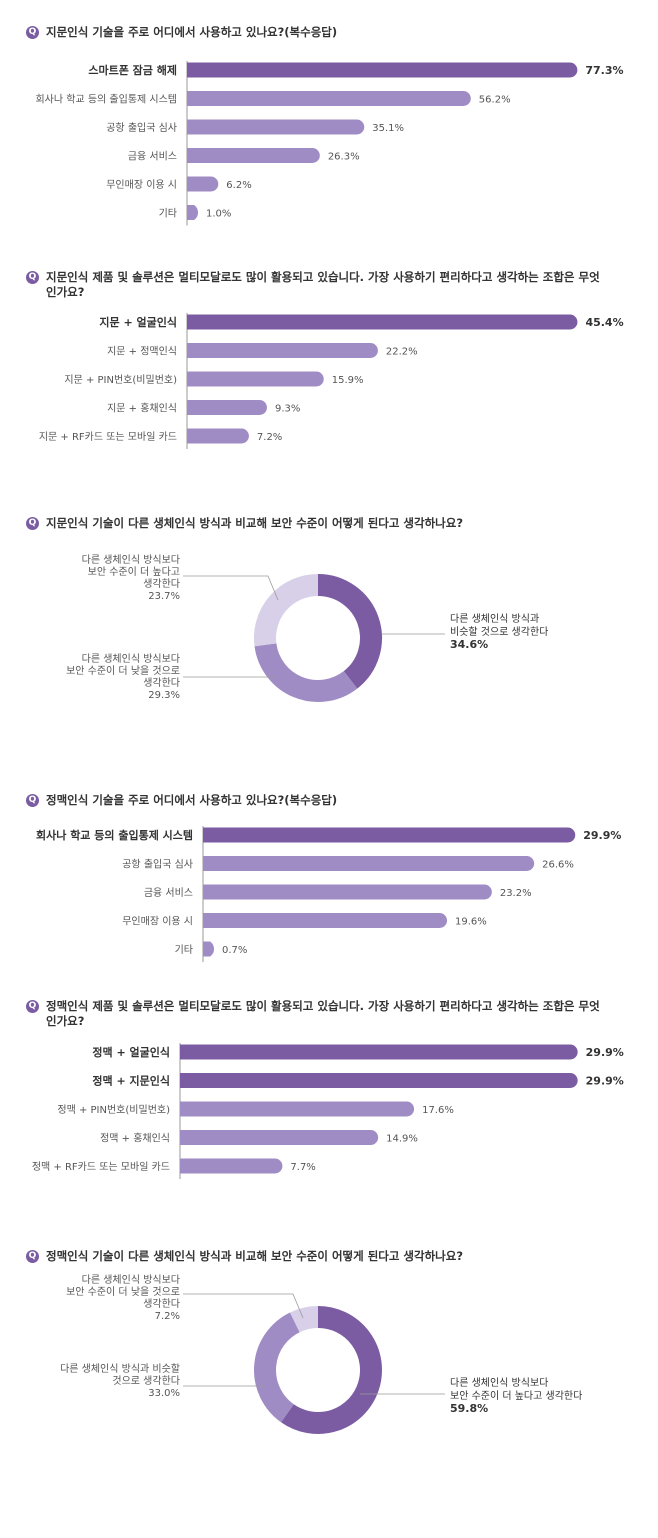 This screenshot has height=1538, width=658. Describe the element at coordinates (218, 214) in the screenshot. I see `value-label: 1.0%` at that location.